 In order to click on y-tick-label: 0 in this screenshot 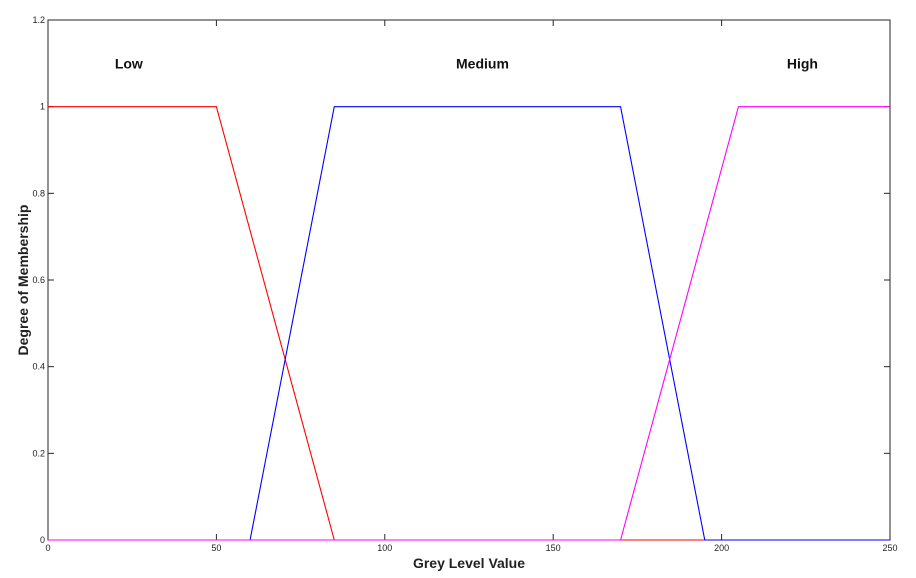, I will do `click(42, 540)`.